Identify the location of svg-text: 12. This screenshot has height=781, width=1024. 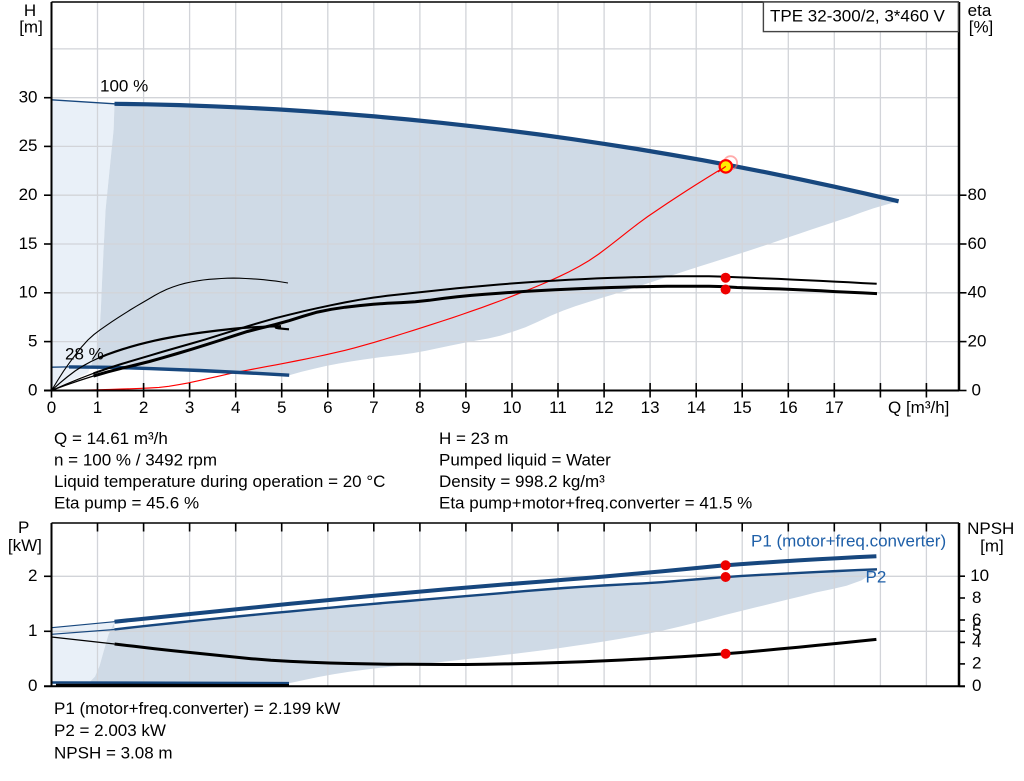
(604, 407).